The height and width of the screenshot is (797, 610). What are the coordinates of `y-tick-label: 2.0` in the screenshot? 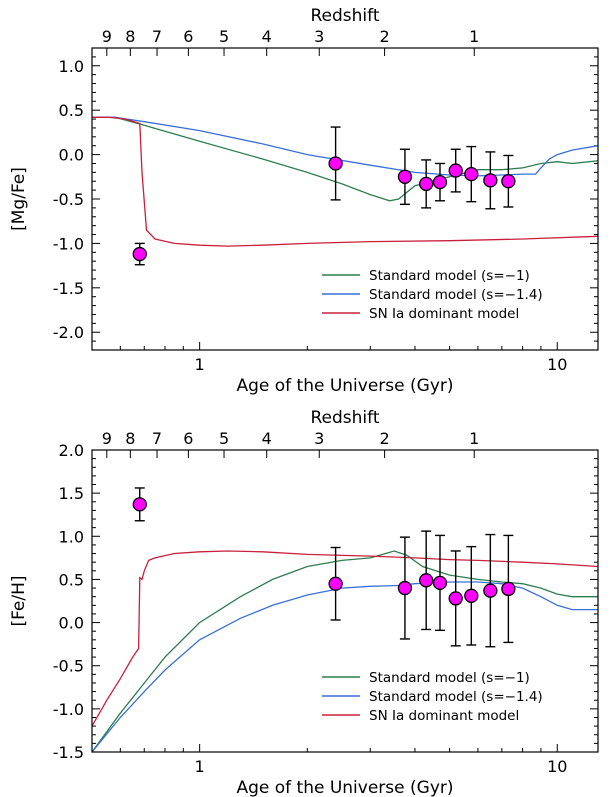 It's located at (71, 450).